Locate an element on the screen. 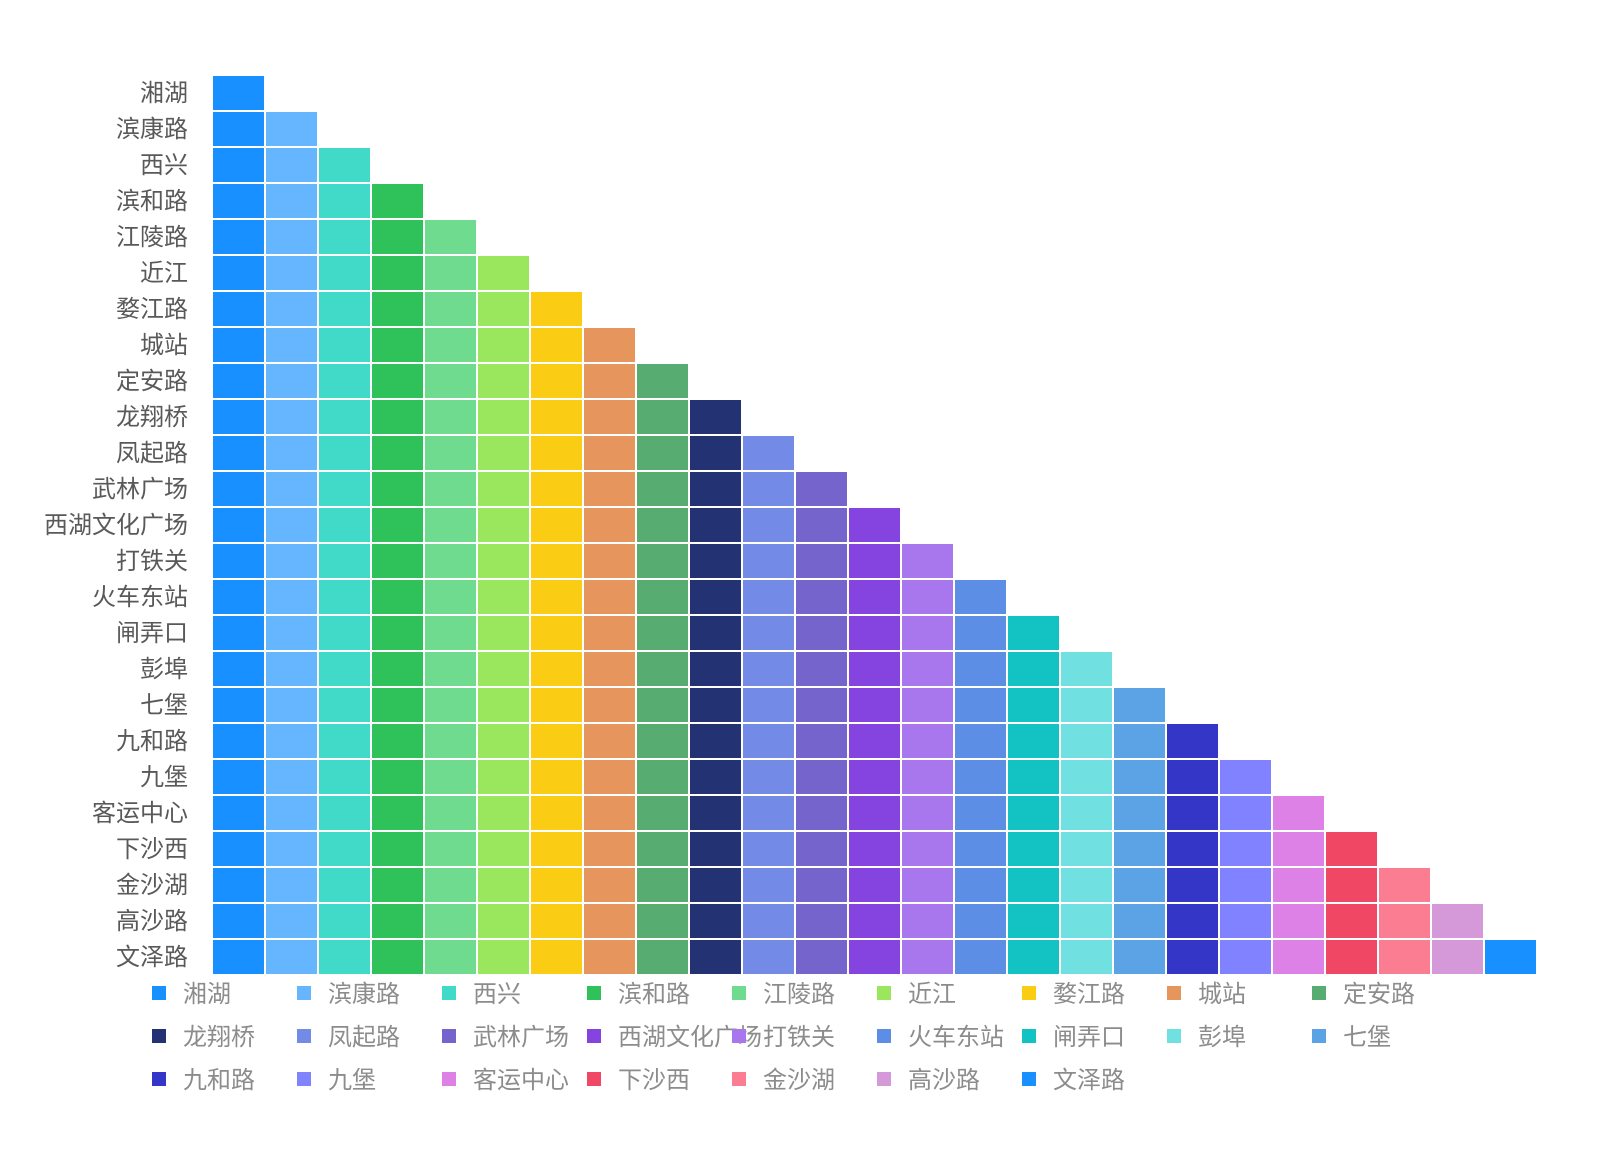  legend-item: 武林广场 is located at coordinates (505, 1037).